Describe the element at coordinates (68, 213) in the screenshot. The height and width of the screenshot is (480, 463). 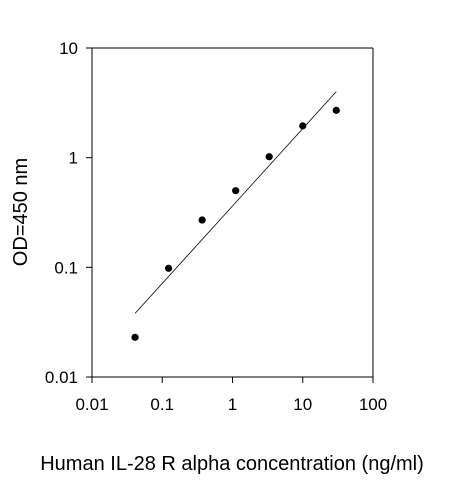
I see `y-axis-ticks: 0.01 0.1 1 10` at that location.